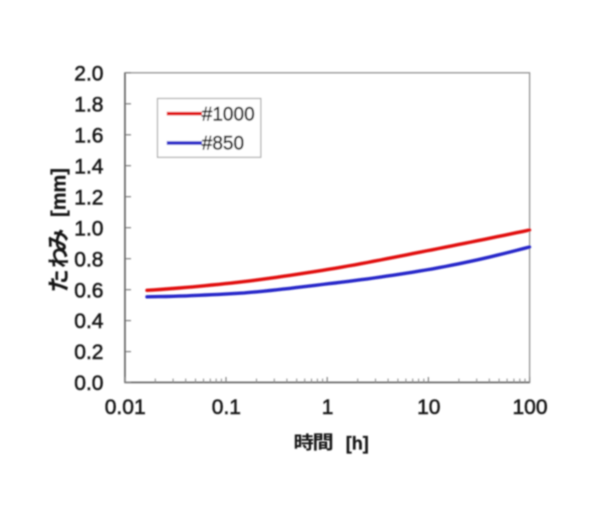  I want to click on svg-text: [mm], so click(60, 192).